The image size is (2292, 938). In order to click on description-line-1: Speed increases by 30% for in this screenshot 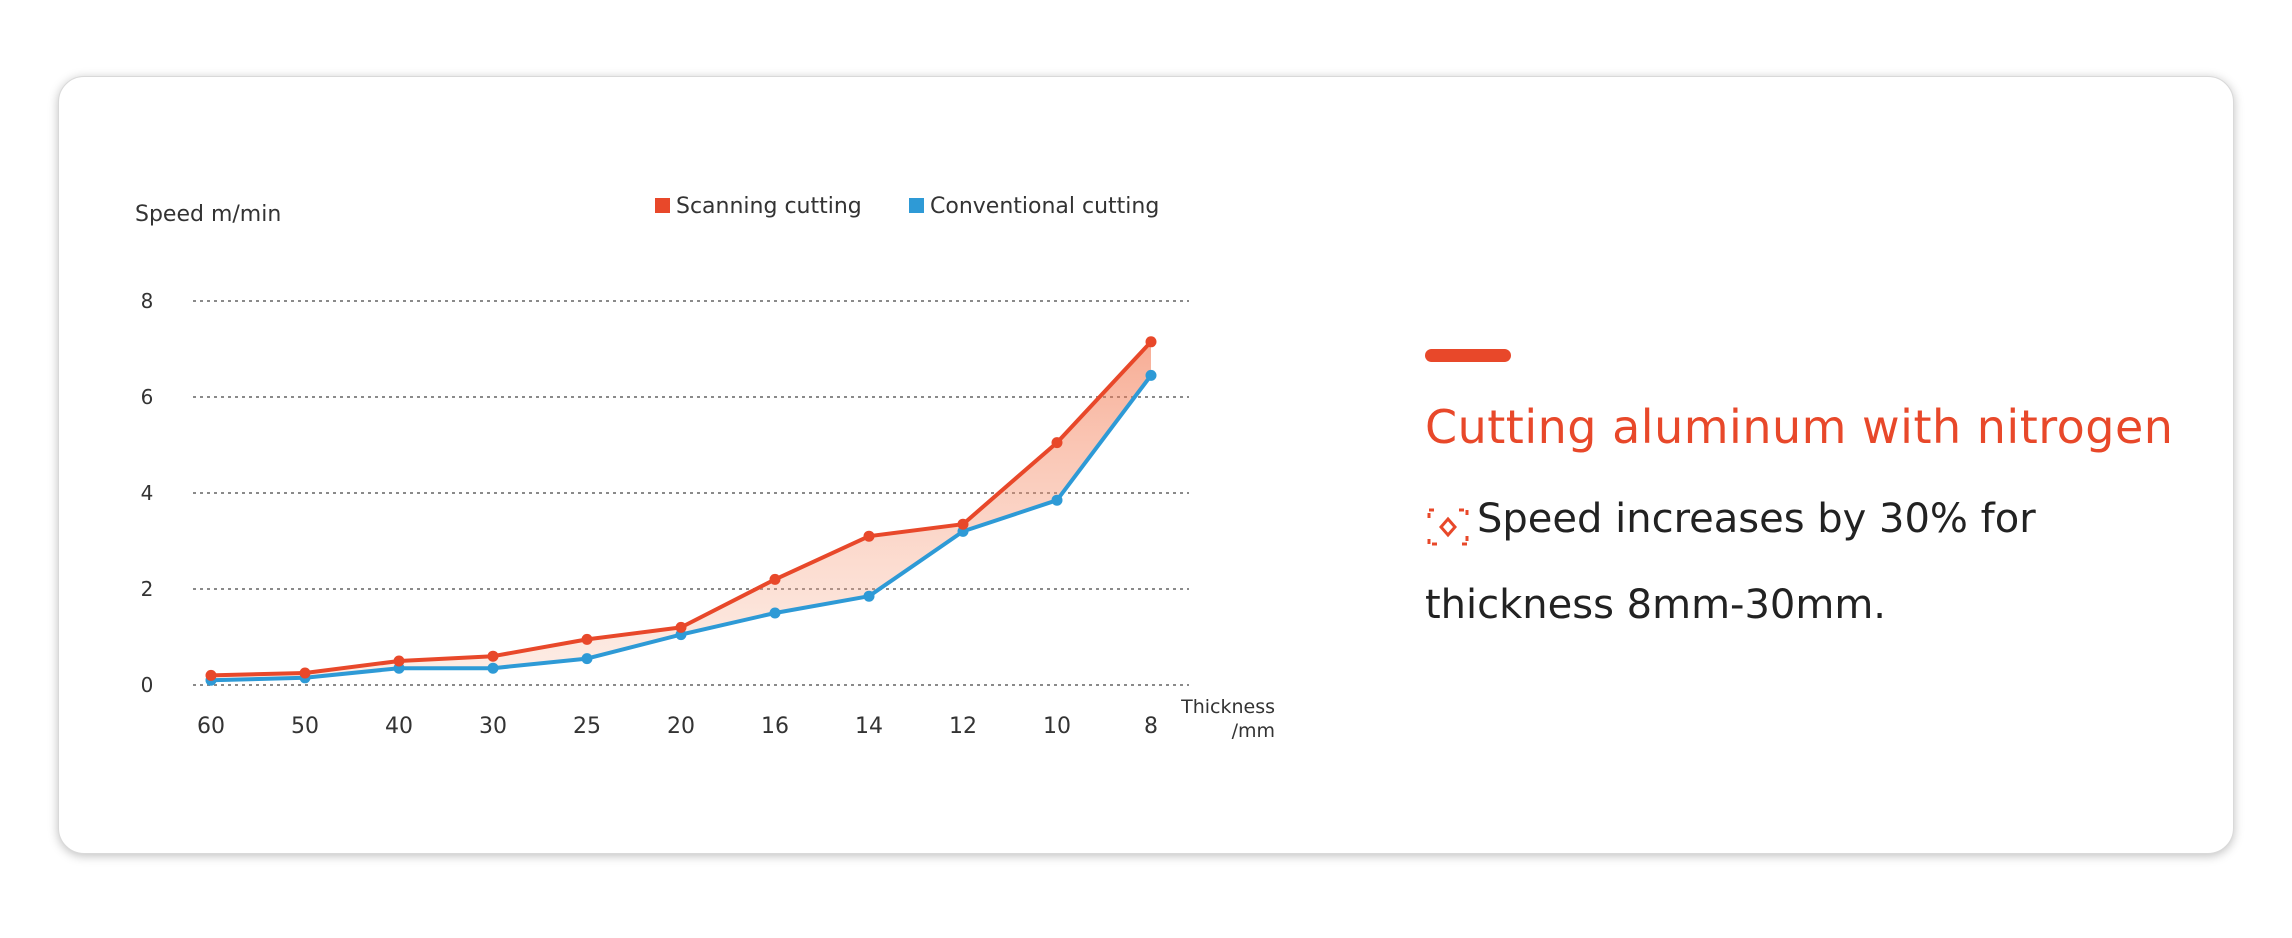, I will do `click(1756, 519)`.